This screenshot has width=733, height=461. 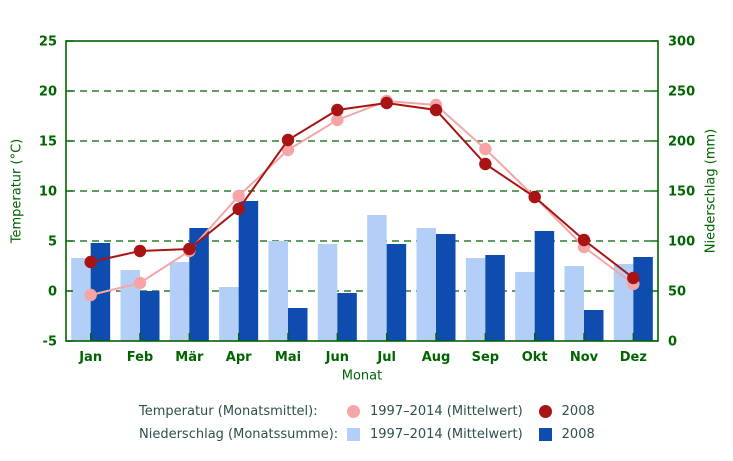 I want to click on temp-2008-marker-icon, so click(x=545, y=411).